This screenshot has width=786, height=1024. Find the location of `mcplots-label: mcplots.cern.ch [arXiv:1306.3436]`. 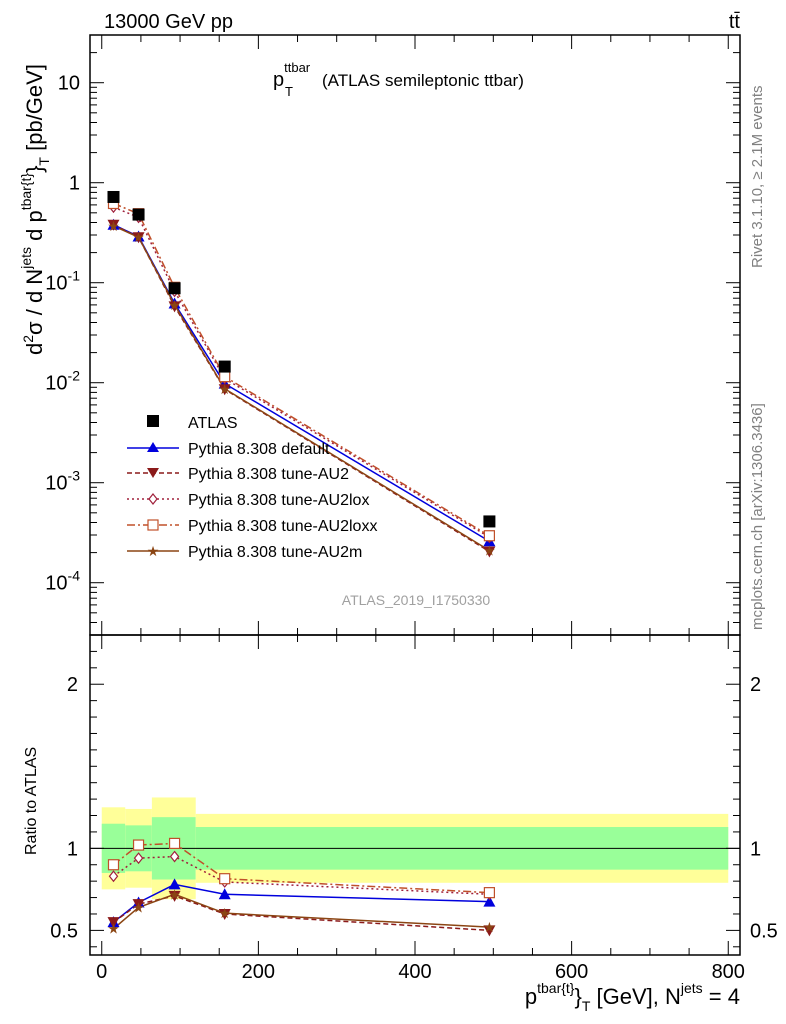

mcplots-label: mcplots.cern.ch [arXiv:1306.3436] is located at coordinates (757, 516).